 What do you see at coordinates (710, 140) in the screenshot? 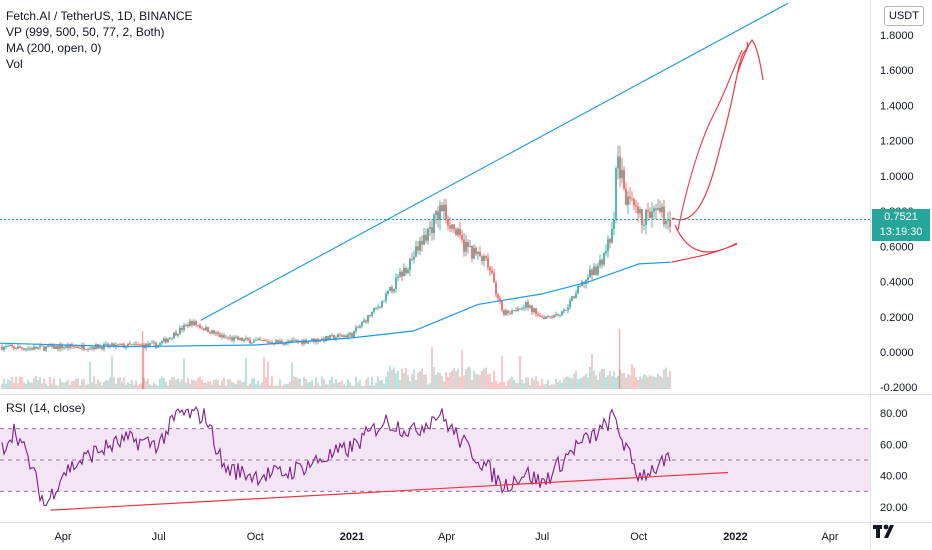
I see `projection-drawing-curve` at bounding box center [710, 140].